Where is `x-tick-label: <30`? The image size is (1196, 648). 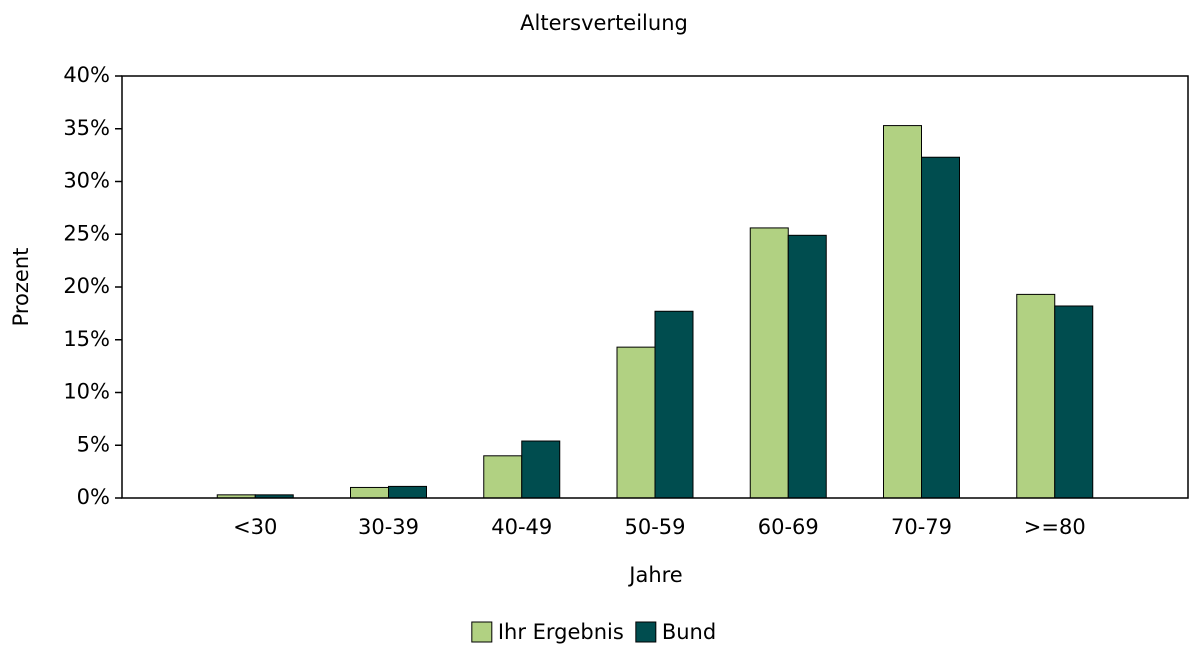 x-tick-label: <30 is located at coordinates (255, 527).